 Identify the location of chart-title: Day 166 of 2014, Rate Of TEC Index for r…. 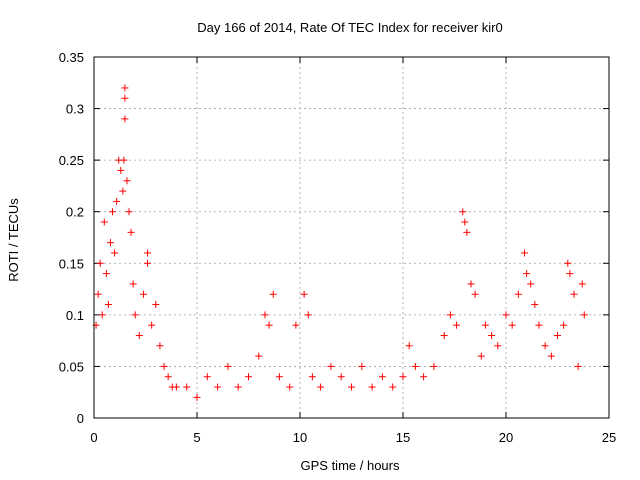
(349, 27).